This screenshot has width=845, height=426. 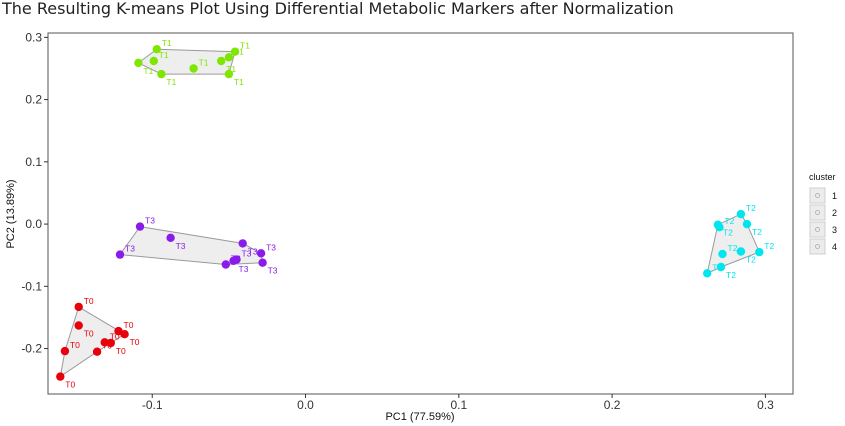 I want to click on legend-entry-label: 4, so click(x=834, y=247).